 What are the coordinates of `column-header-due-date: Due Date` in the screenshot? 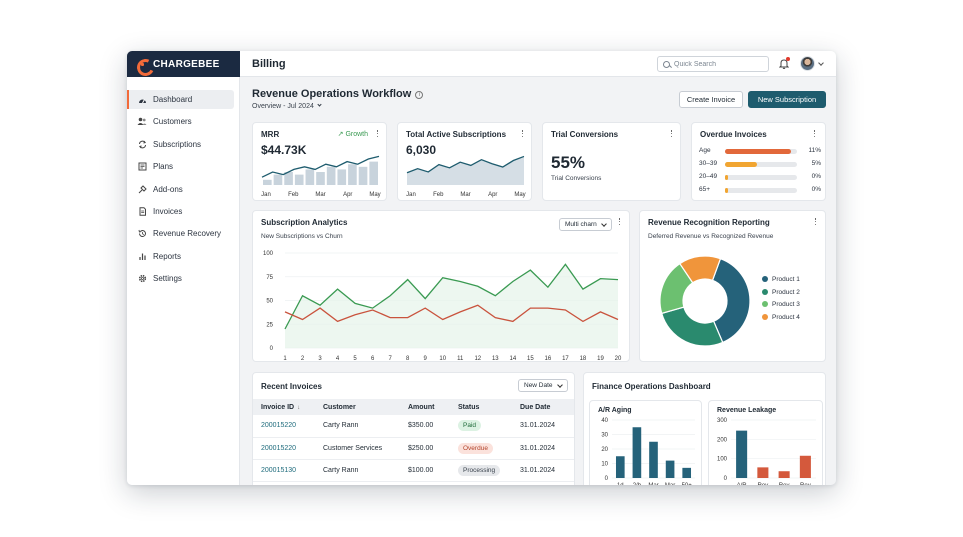 It's located at (543, 407).